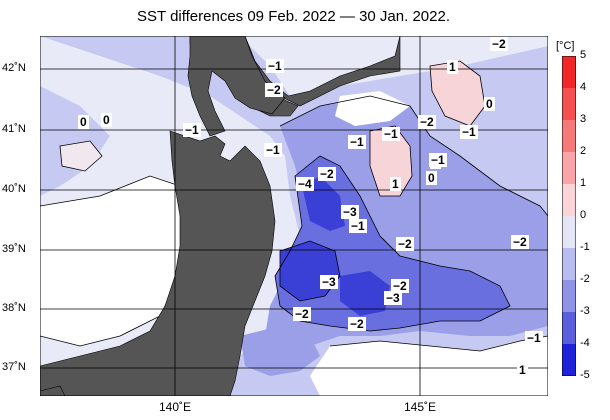 This screenshot has width=610, height=420. Describe the element at coordinates (585, 343) in the screenshot. I see `colorbar-tick-label: -4` at that location.